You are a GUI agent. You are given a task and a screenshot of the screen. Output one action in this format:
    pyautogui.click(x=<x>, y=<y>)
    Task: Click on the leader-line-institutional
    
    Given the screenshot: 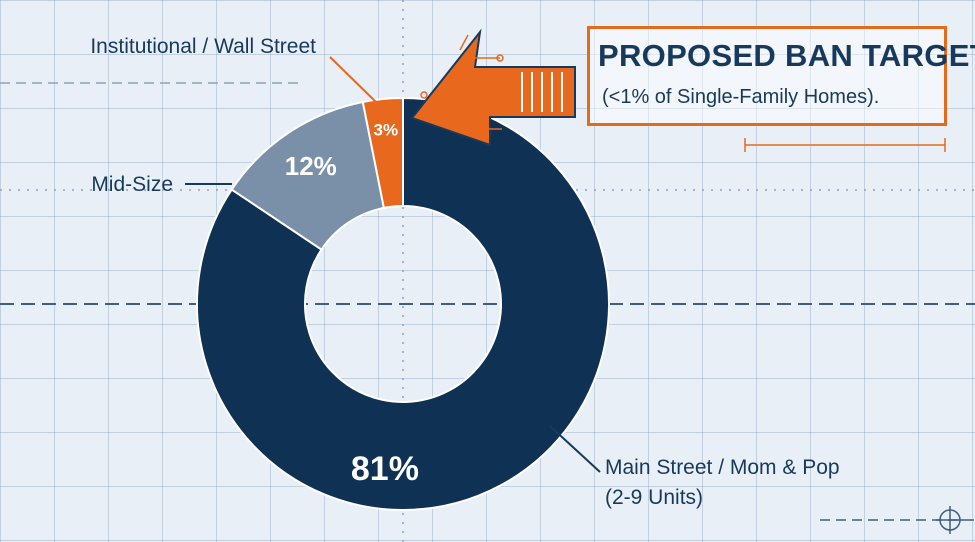 What is the action you would take?
    pyautogui.click(x=354, y=80)
    